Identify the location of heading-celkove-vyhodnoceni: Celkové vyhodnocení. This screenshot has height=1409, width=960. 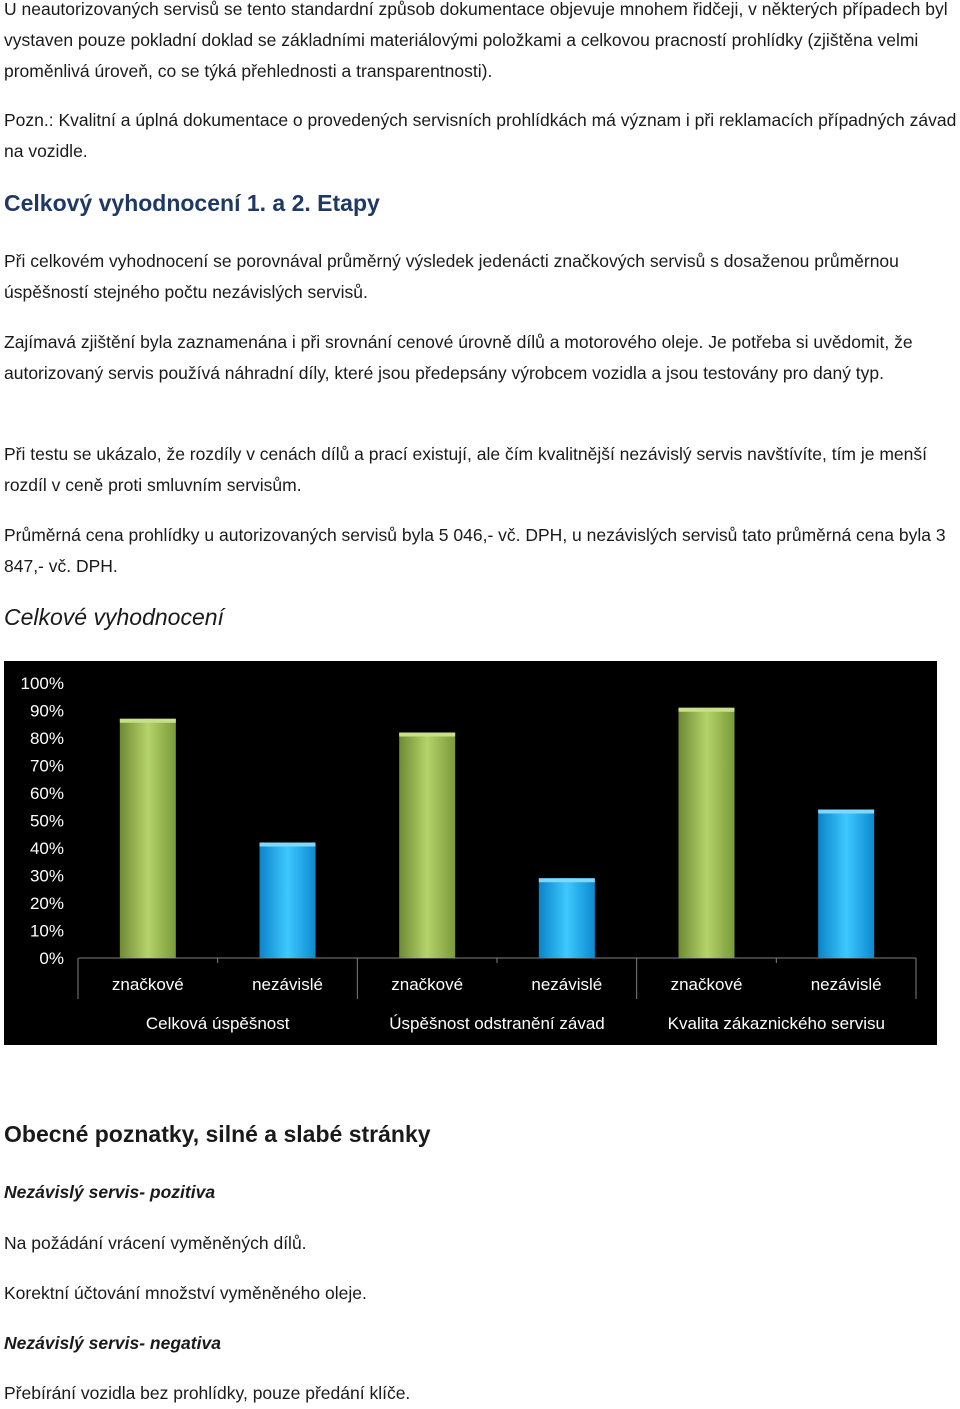
(114, 617).